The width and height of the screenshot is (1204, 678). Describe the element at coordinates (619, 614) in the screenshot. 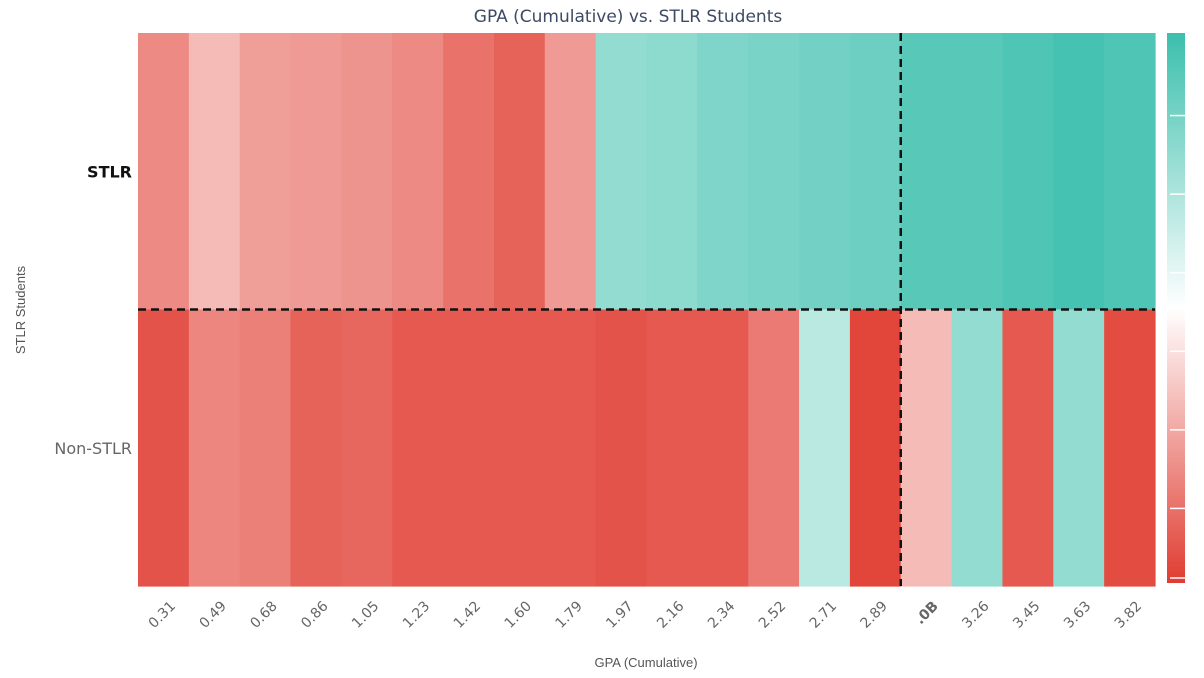

I see `x-tick-label: 1.97` at that location.